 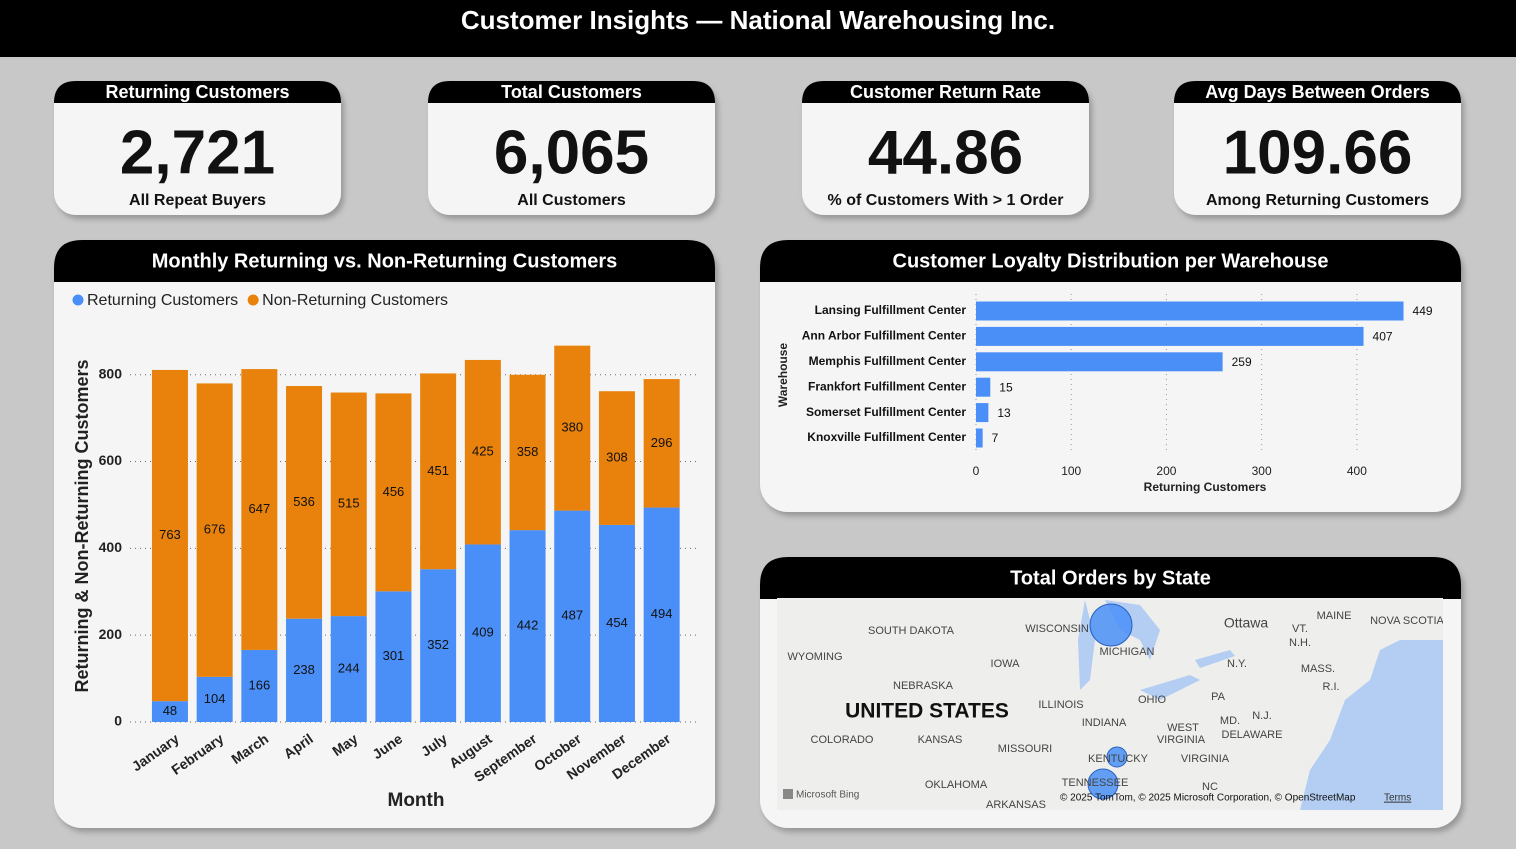 I want to click on map-label: COLORADO, so click(x=842, y=740).